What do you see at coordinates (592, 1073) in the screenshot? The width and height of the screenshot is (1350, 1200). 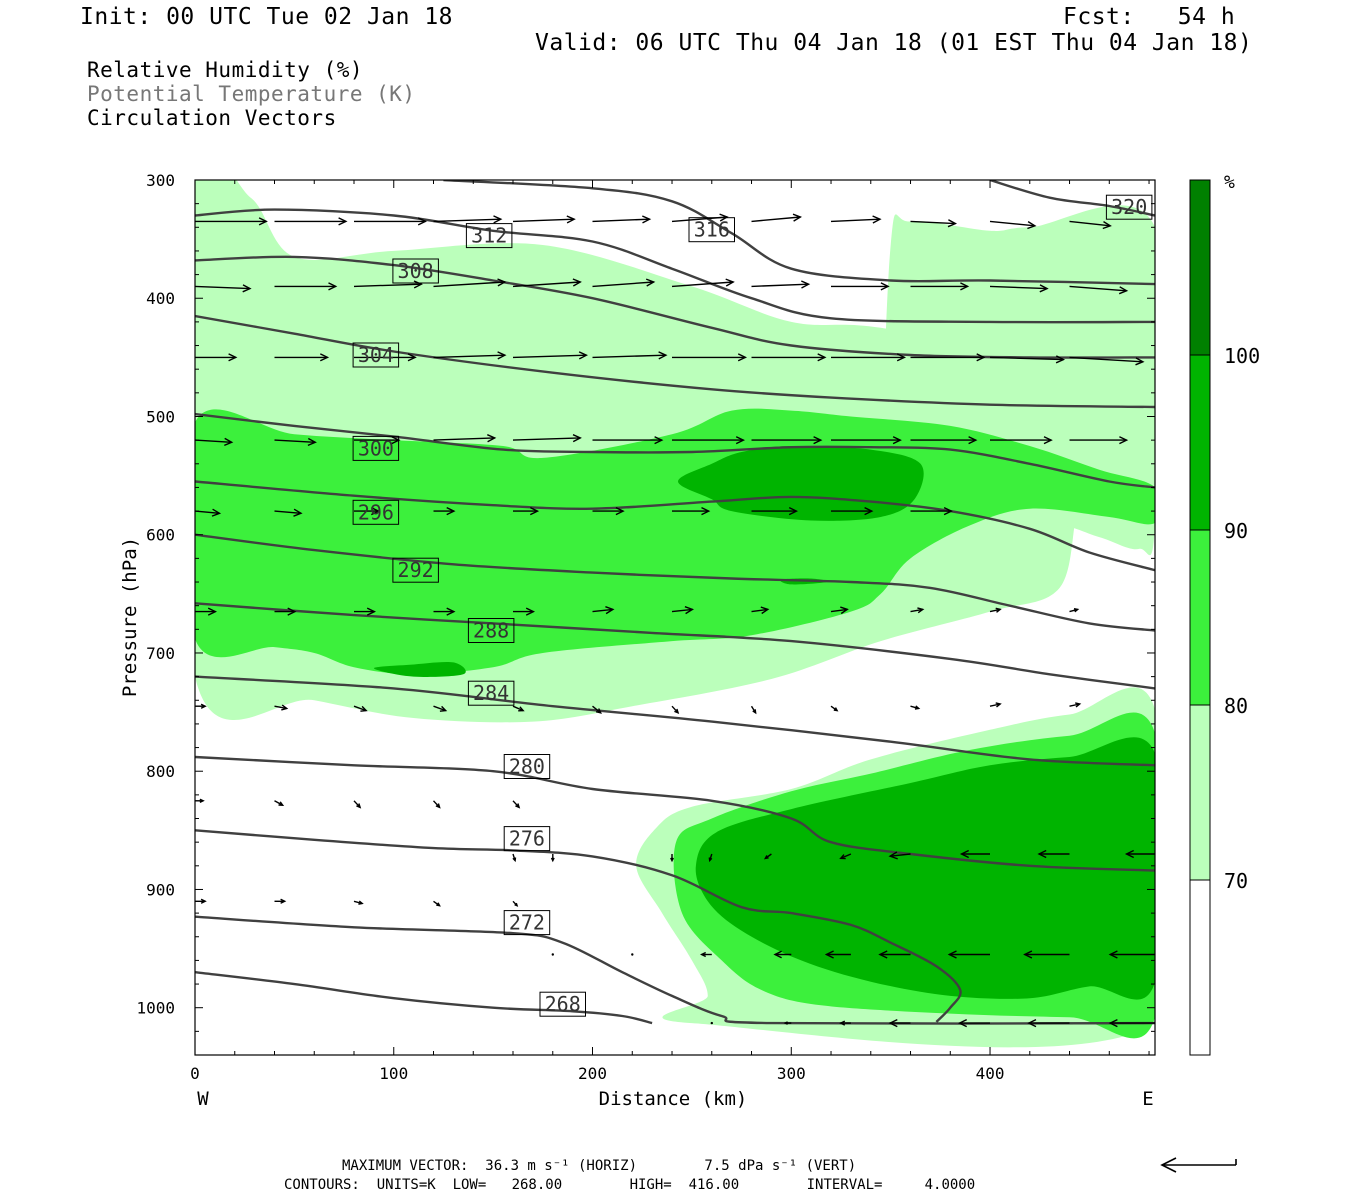 I see `x-tick-label-200: 200` at bounding box center [592, 1073].